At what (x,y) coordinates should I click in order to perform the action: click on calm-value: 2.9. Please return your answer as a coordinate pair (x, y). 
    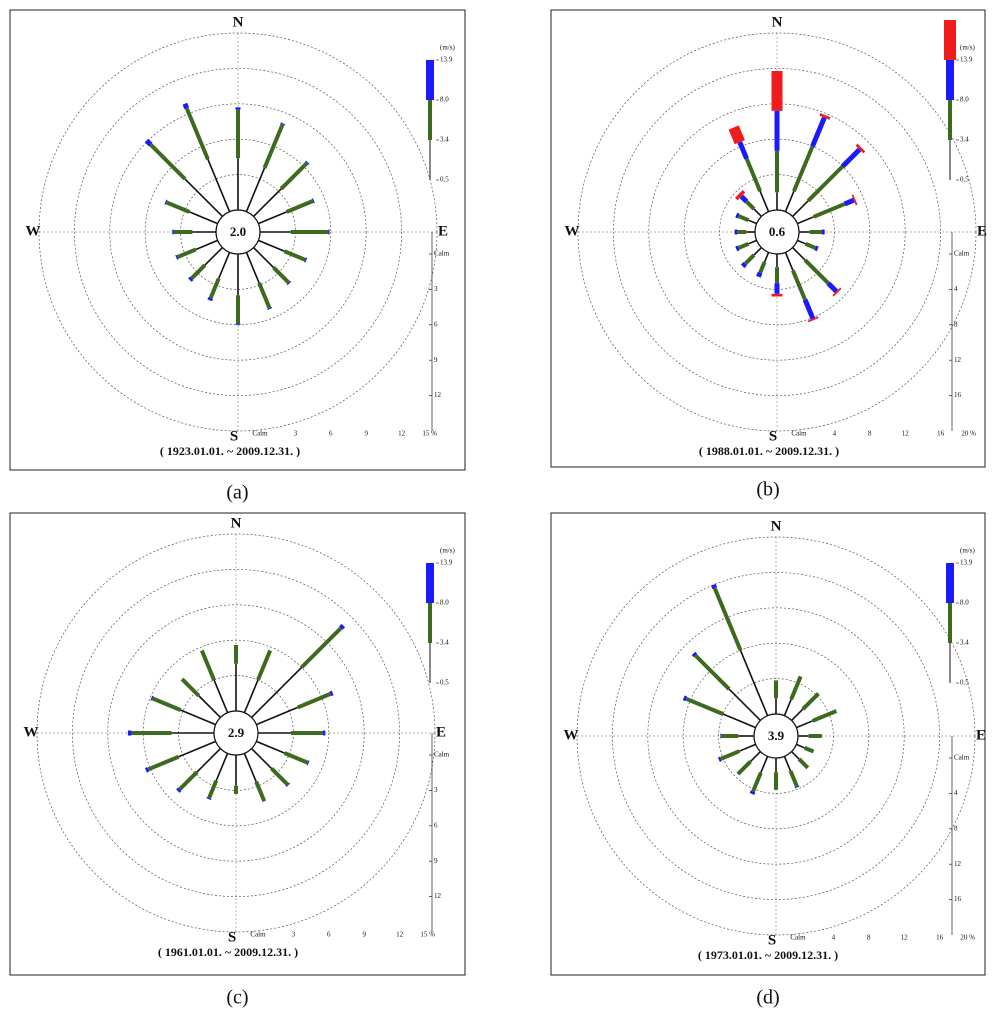
    Looking at the image, I should click on (236, 732).